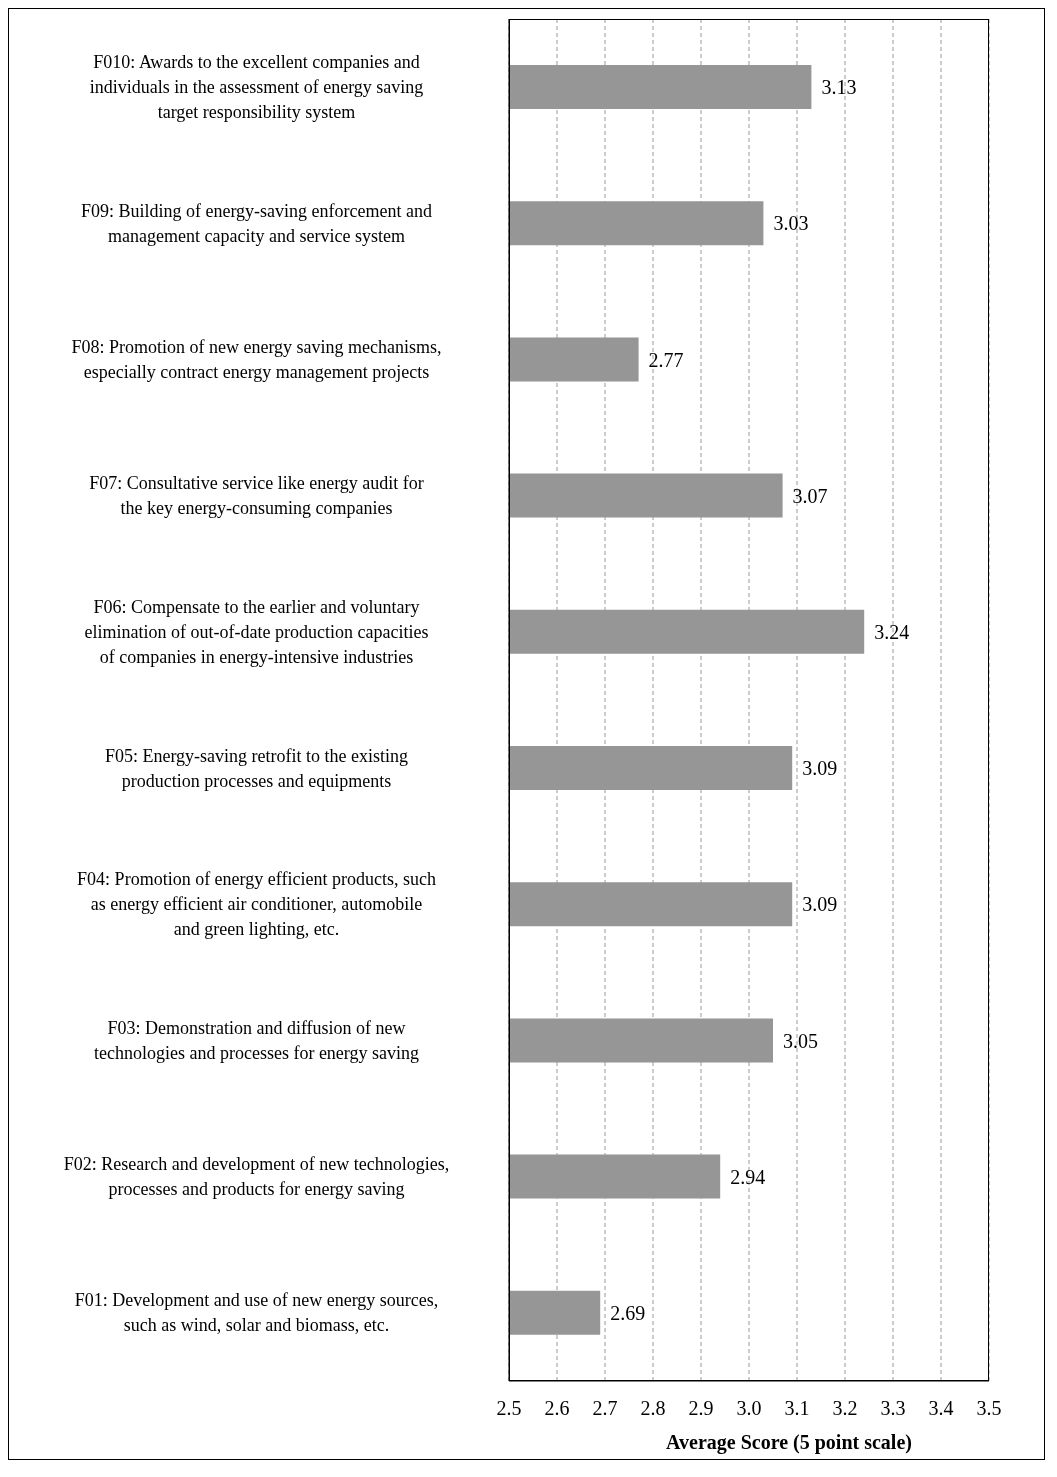  What do you see at coordinates (256, 1177) in the screenshot?
I see `y-tick-label: F02: Research and development of new technologies, processes and products for energy saving` at bounding box center [256, 1177].